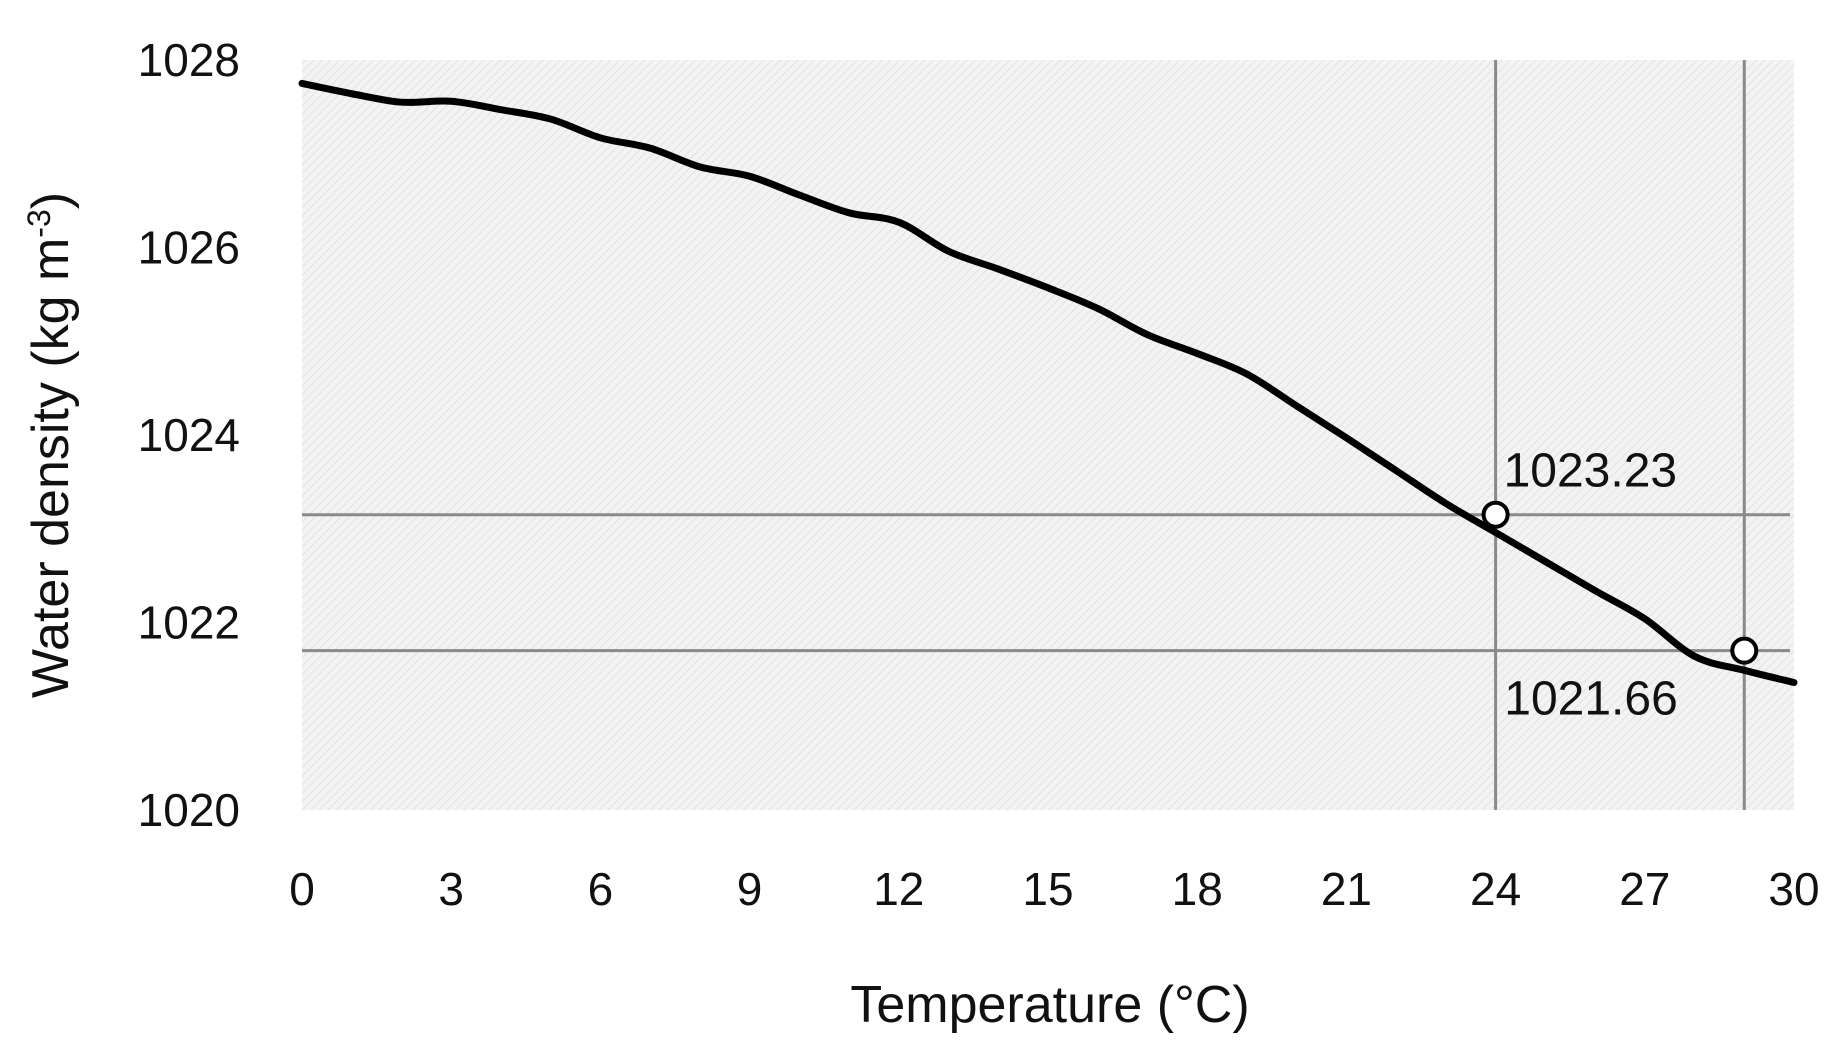 This screenshot has width=1839, height=1059. What do you see at coordinates (1644, 889) in the screenshot?
I see `x-tick-label: 27` at bounding box center [1644, 889].